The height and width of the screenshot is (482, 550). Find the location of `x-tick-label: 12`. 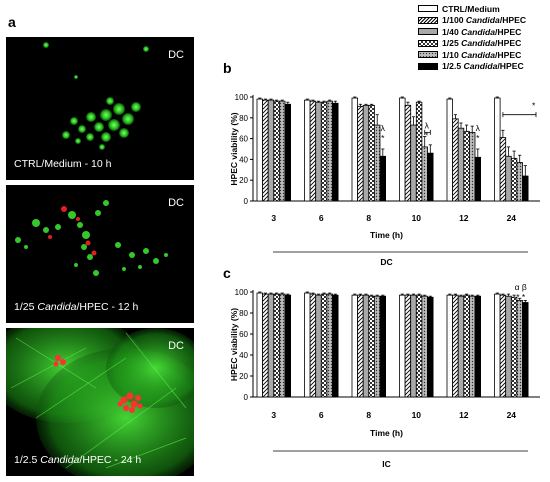

x-tick-label: 12 is located at coordinates (464, 218).